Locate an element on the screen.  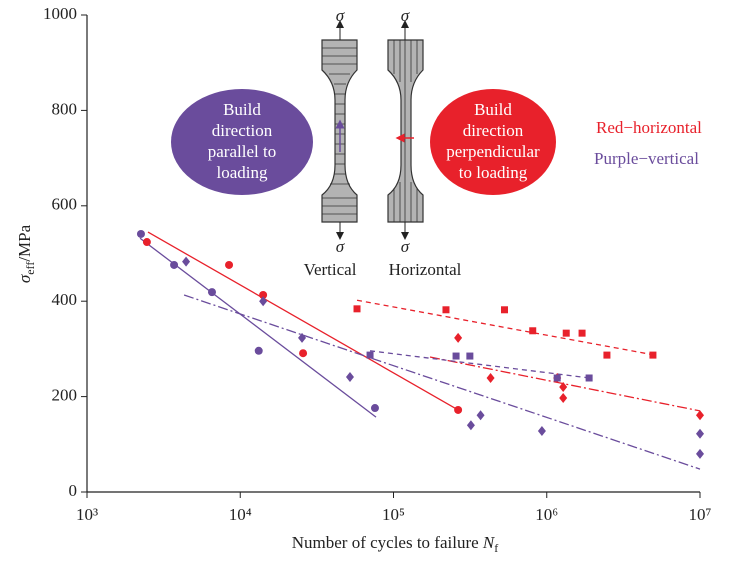
y-tick-label: 600 is located at coordinates (65, 204).